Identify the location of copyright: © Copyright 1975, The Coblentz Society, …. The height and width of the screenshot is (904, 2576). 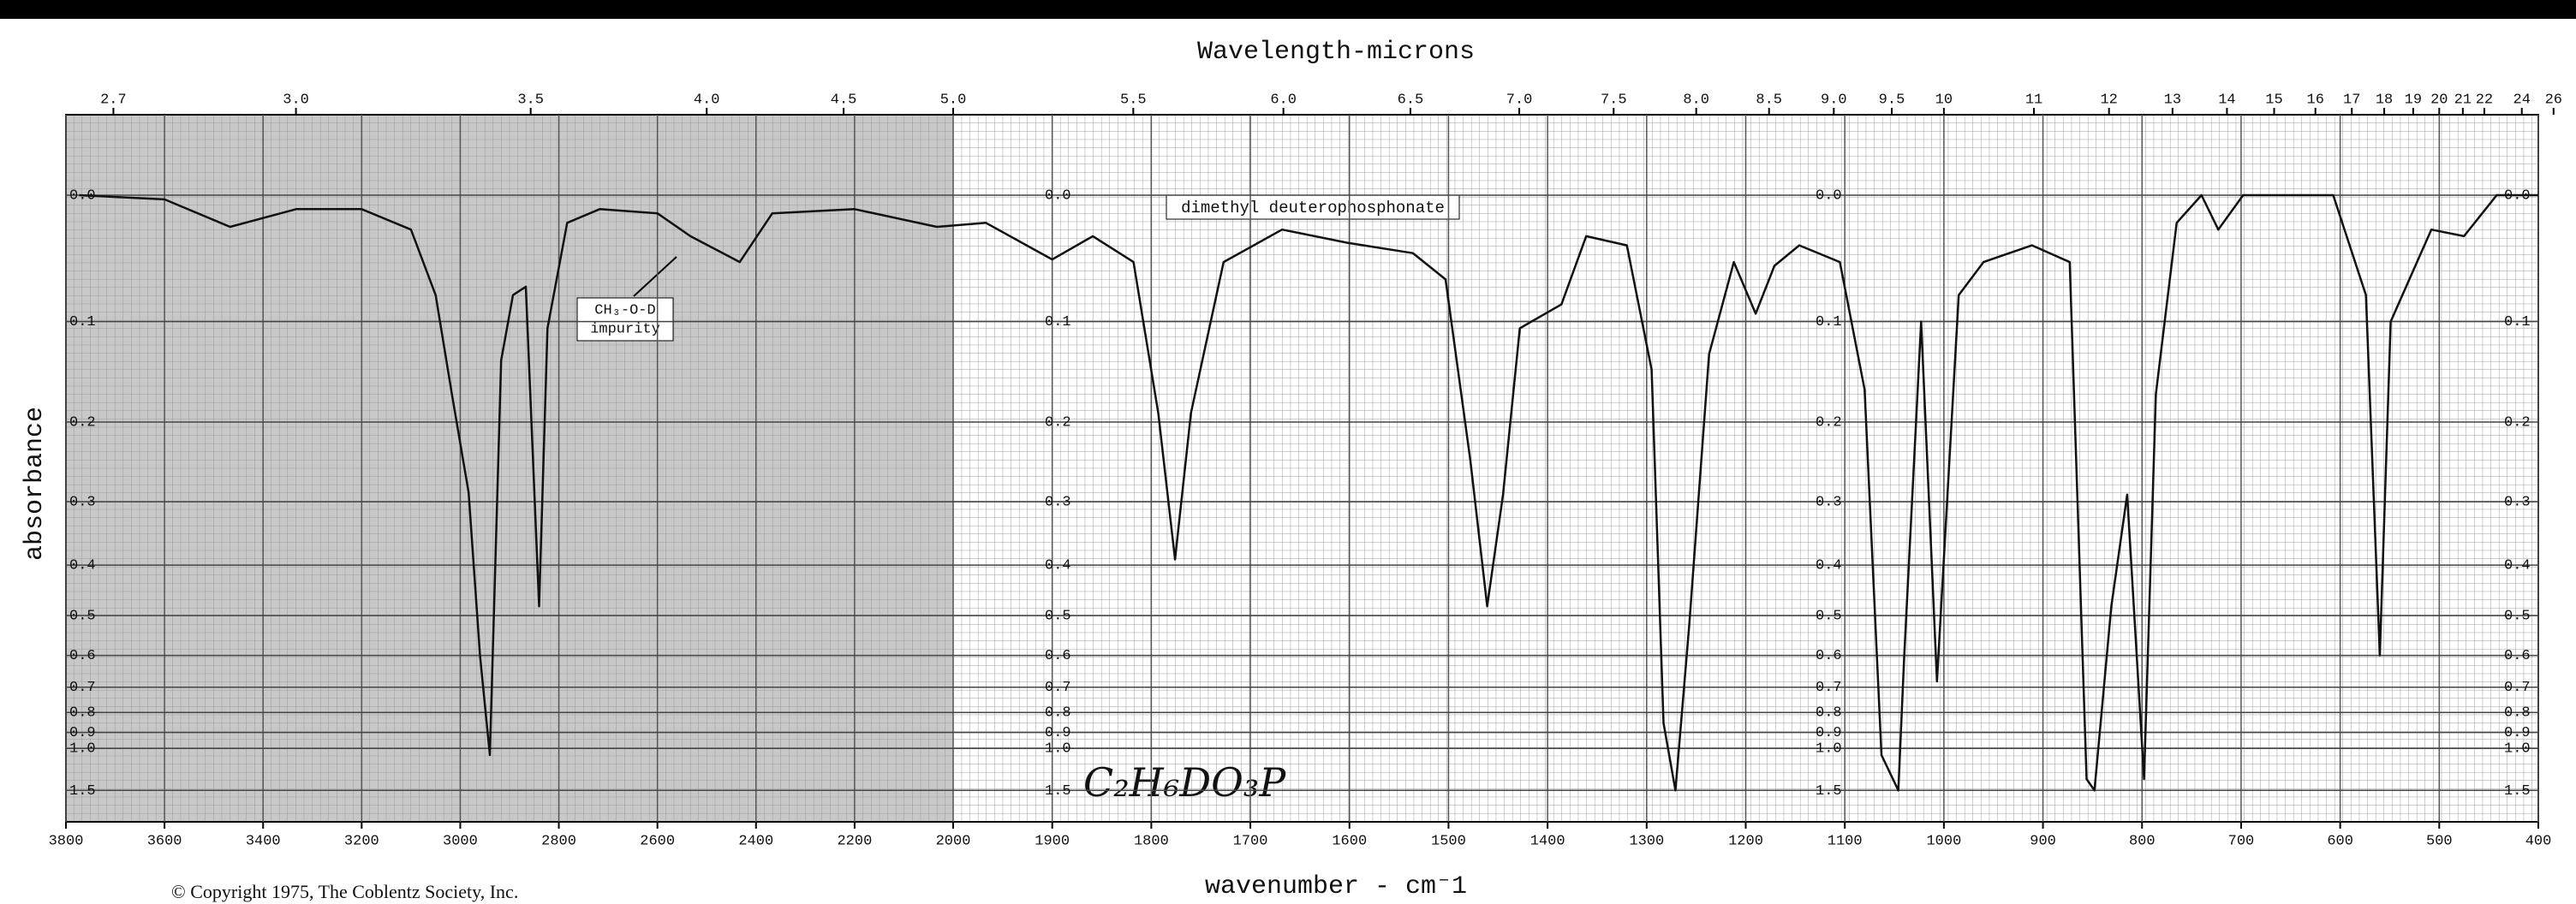
(345, 892).